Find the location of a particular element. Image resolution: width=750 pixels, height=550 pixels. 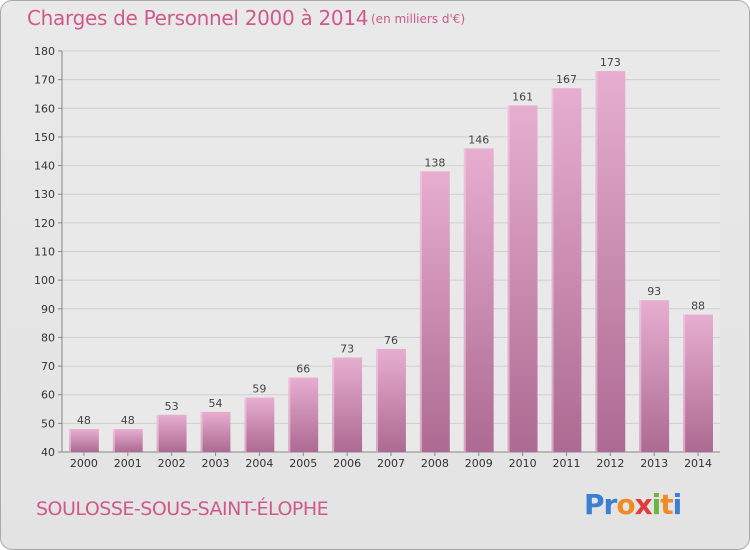

y-tick-label: 70 is located at coordinates (48, 366).